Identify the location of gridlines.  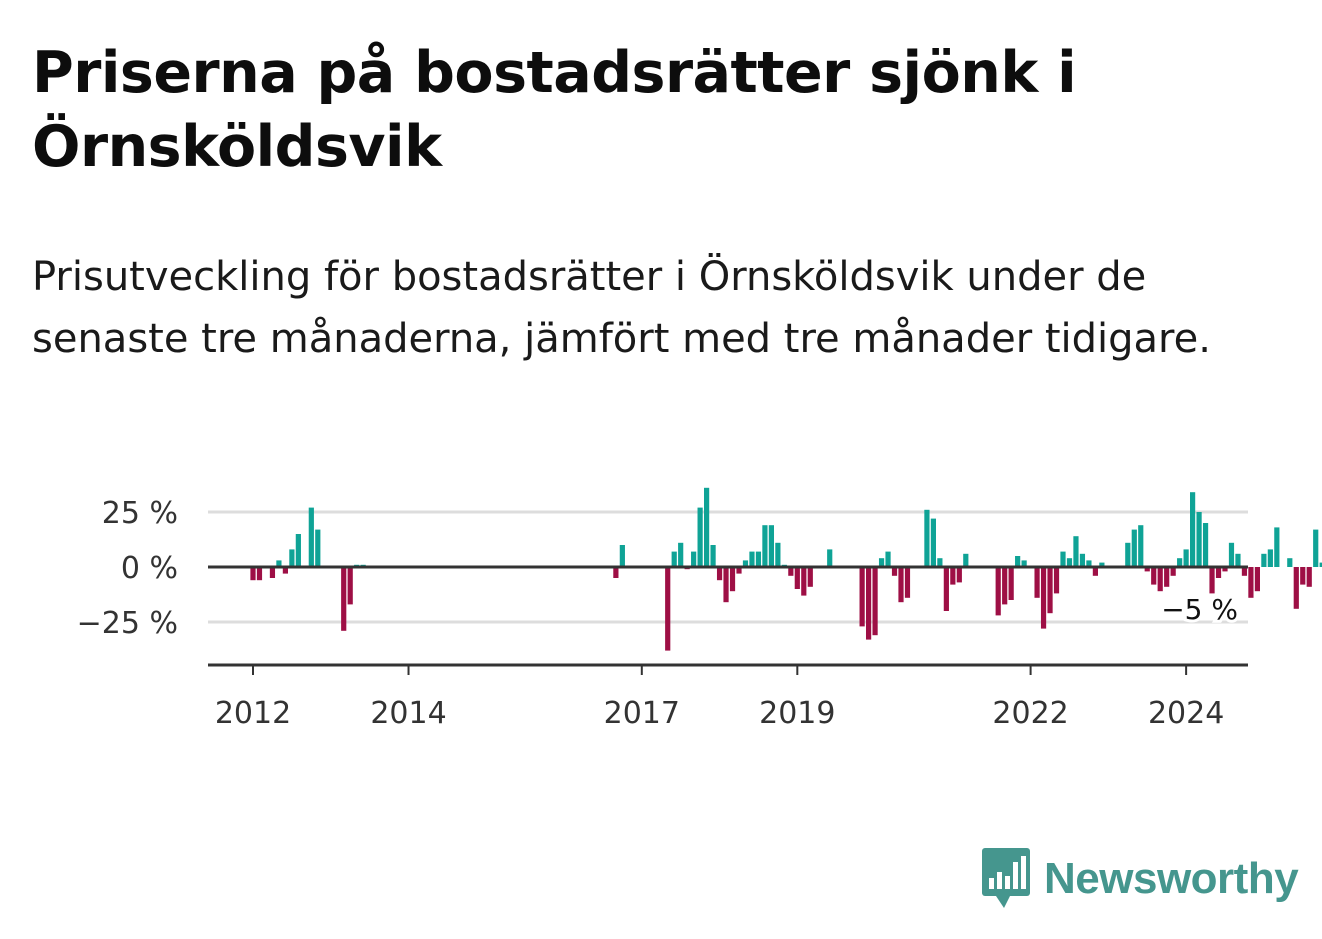
(728, 567).